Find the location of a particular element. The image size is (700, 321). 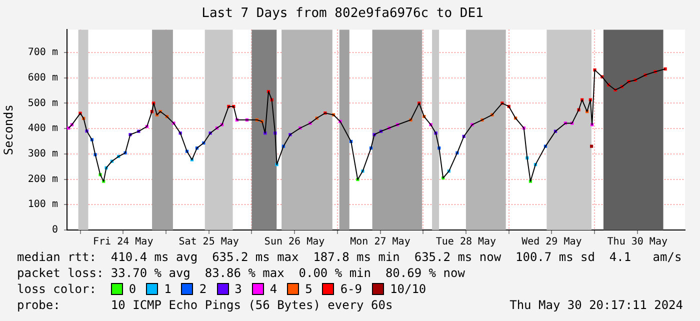

legend-label: 2 is located at coordinates (203, 289).